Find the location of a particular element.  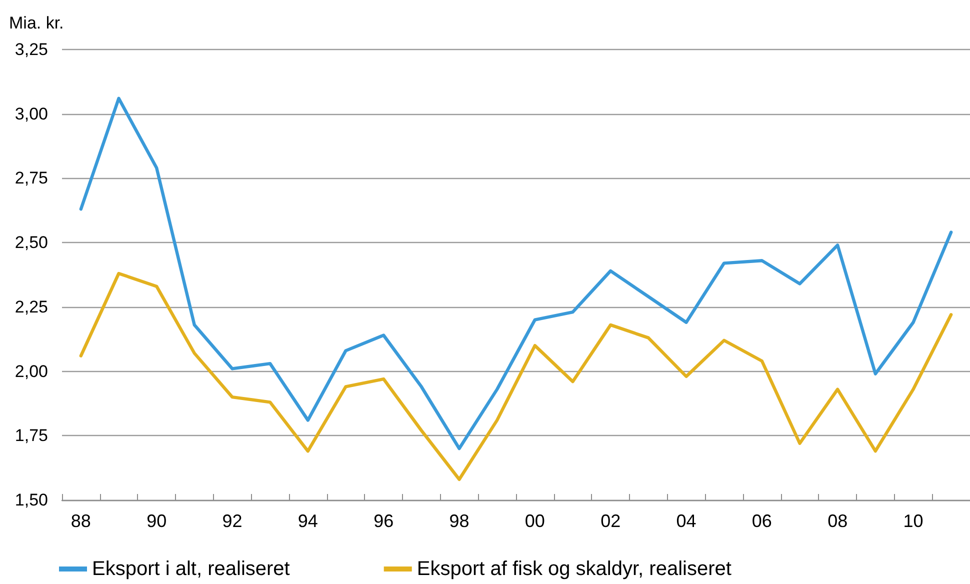

x-tick-label: 88 is located at coordinates (80, 521).